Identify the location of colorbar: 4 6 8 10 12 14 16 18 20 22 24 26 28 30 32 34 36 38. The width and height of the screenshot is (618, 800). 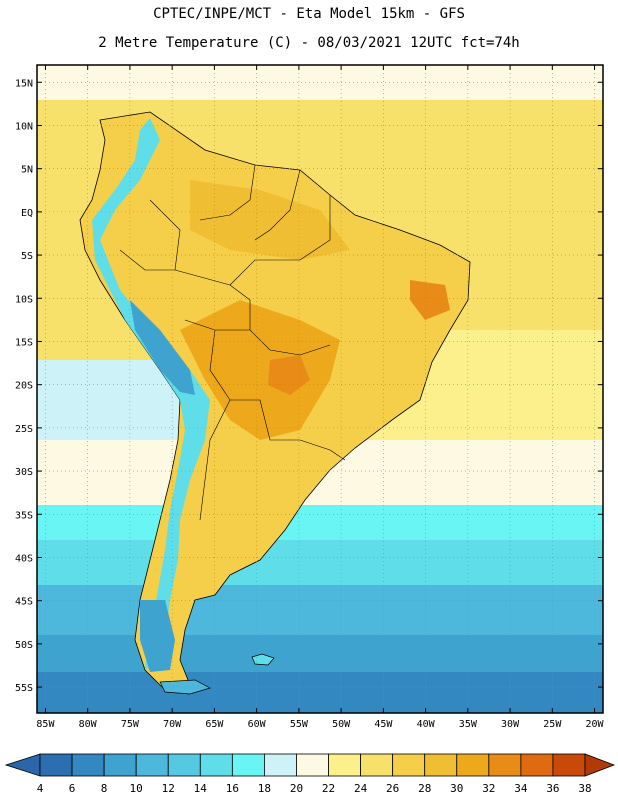
(310, 774).